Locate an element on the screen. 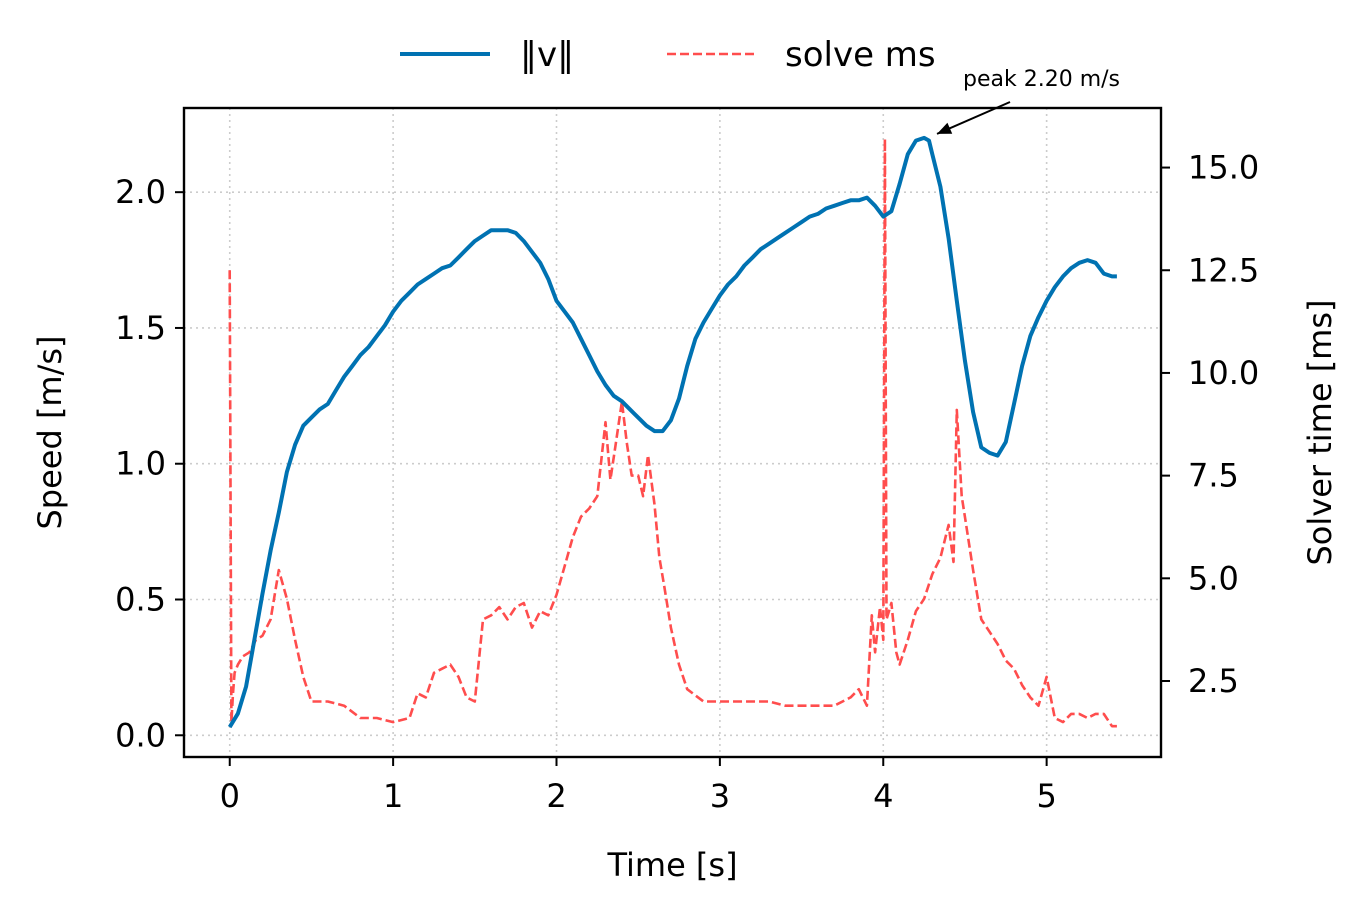 The width and height of the screenshot is (1371, 916). right-y-tick-label: 2.5 is located at coordinates (1213, 681).